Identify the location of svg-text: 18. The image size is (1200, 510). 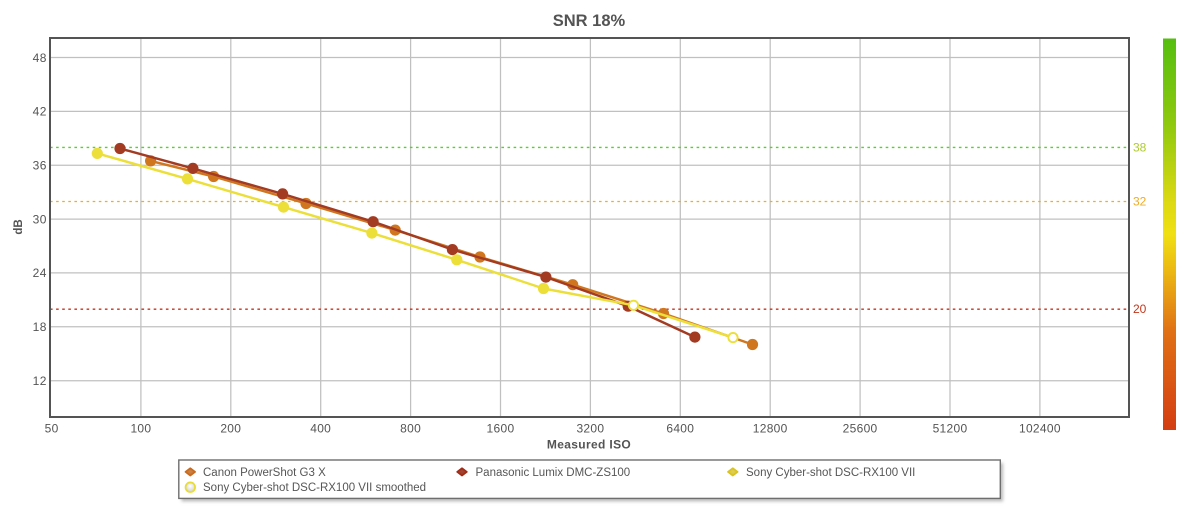
(40, 327).